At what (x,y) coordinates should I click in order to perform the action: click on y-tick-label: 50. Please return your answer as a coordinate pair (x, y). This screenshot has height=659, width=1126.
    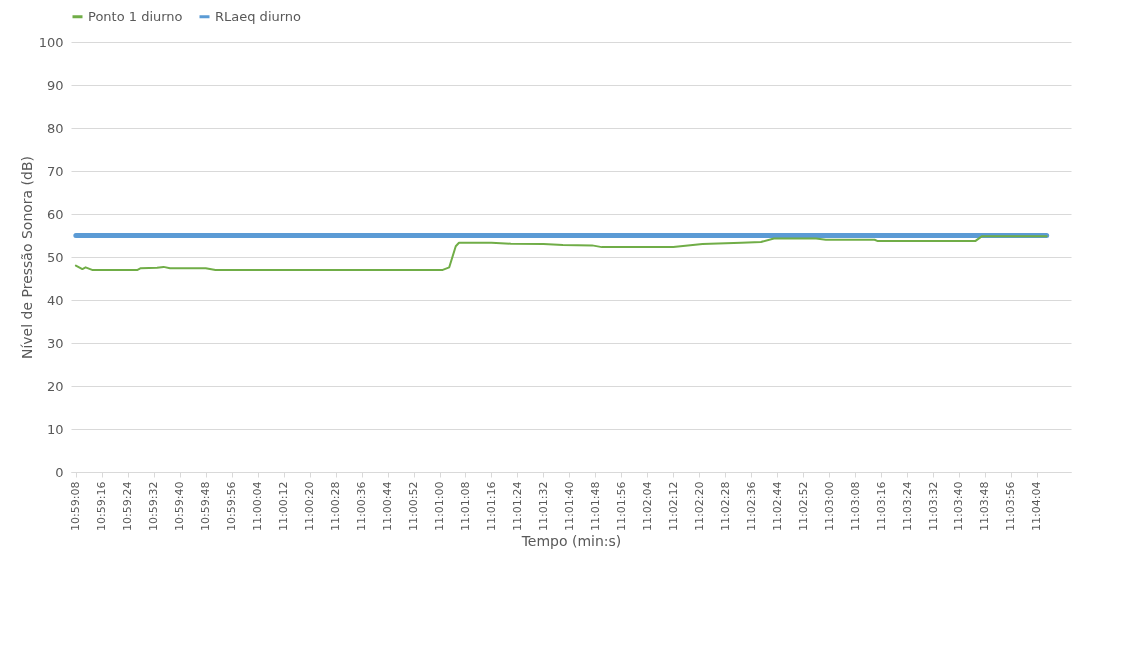
    Looking at the image, I should click on (55, 257).